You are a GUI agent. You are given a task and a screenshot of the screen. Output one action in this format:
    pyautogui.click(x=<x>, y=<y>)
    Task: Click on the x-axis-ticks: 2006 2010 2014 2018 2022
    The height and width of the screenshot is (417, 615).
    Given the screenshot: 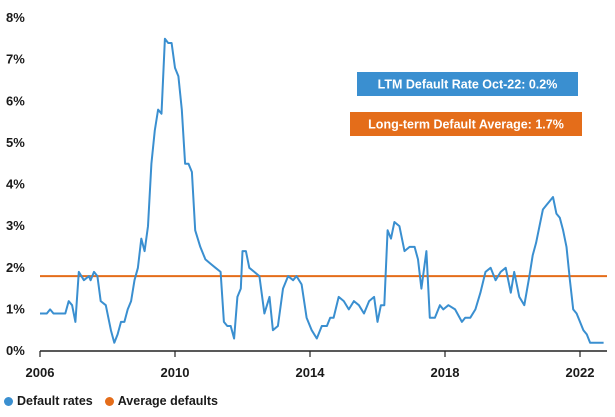 What is the action you would take?
    pyautogui.click(x=310, y=365)
    